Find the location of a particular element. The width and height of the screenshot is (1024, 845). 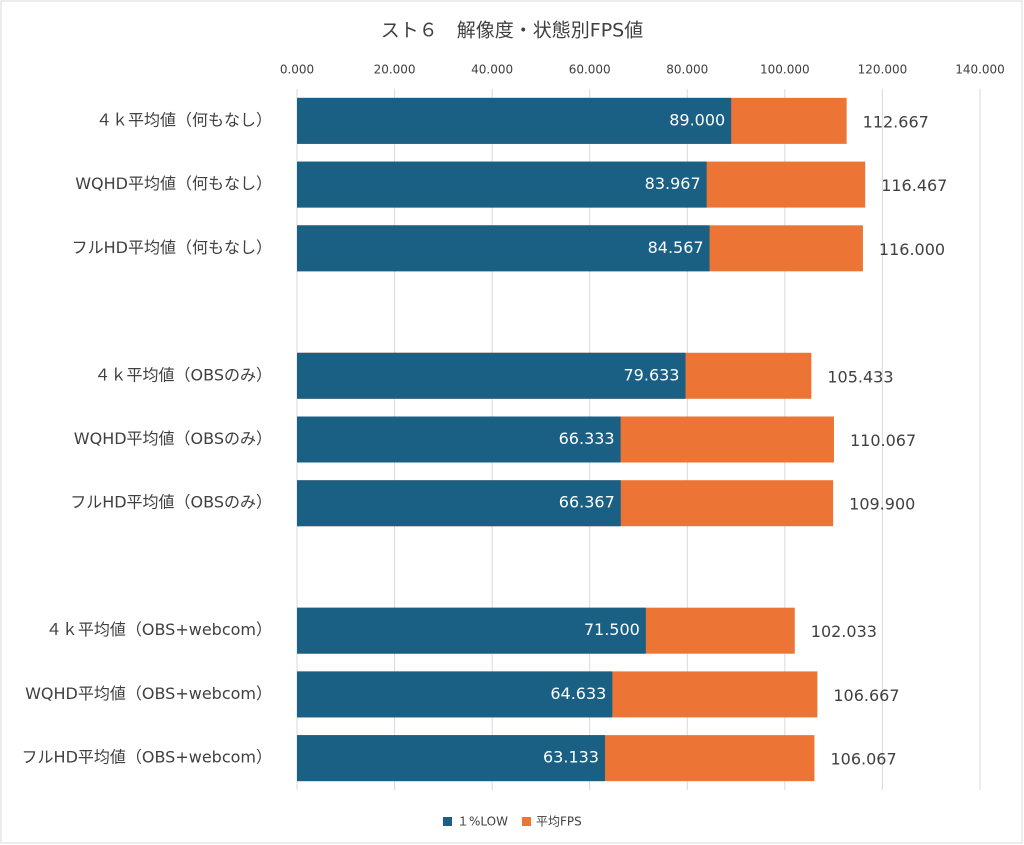

x-tick-label: 60.000 is located at coordinates (590, 70).